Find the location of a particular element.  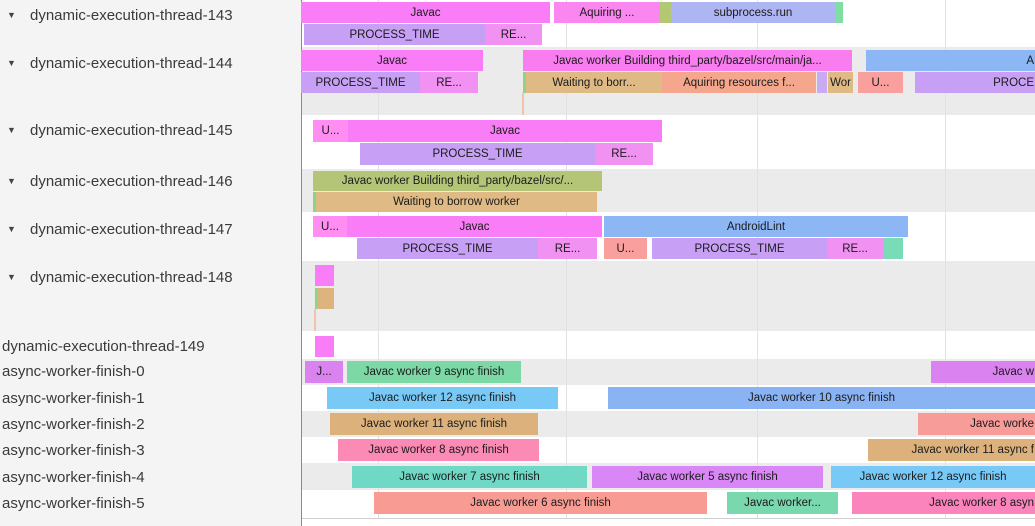

timeline-bottom-border is located at coordinates (668, 518).